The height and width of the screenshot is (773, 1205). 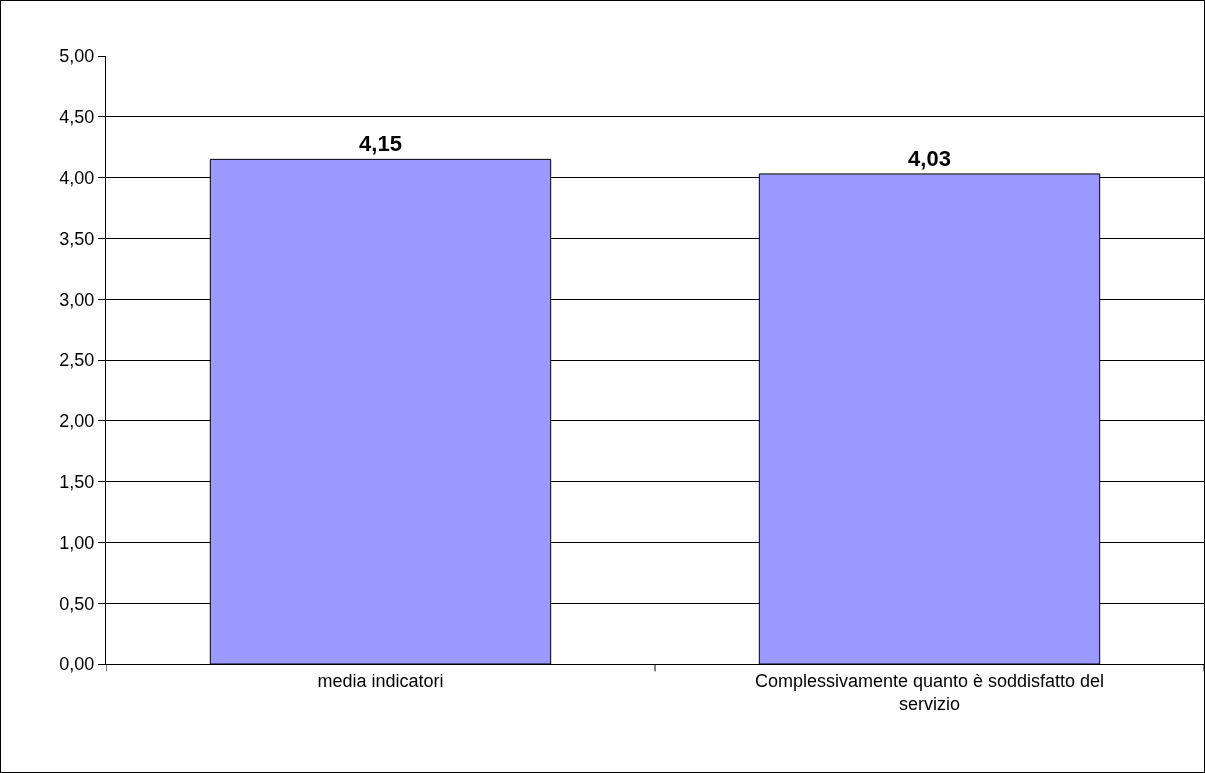 I want to click on y-tick-label: 0,00, so click(x=77, y=664).